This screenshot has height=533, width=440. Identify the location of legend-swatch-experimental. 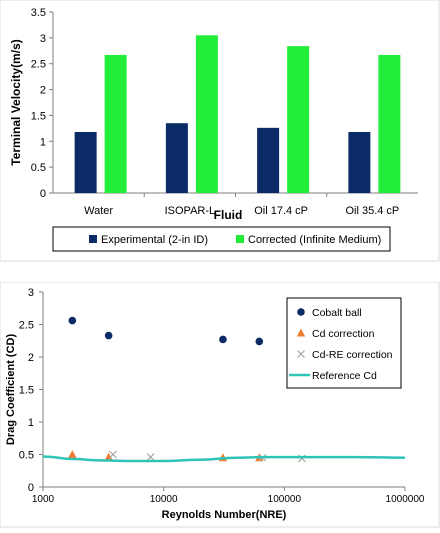
(93, 239).